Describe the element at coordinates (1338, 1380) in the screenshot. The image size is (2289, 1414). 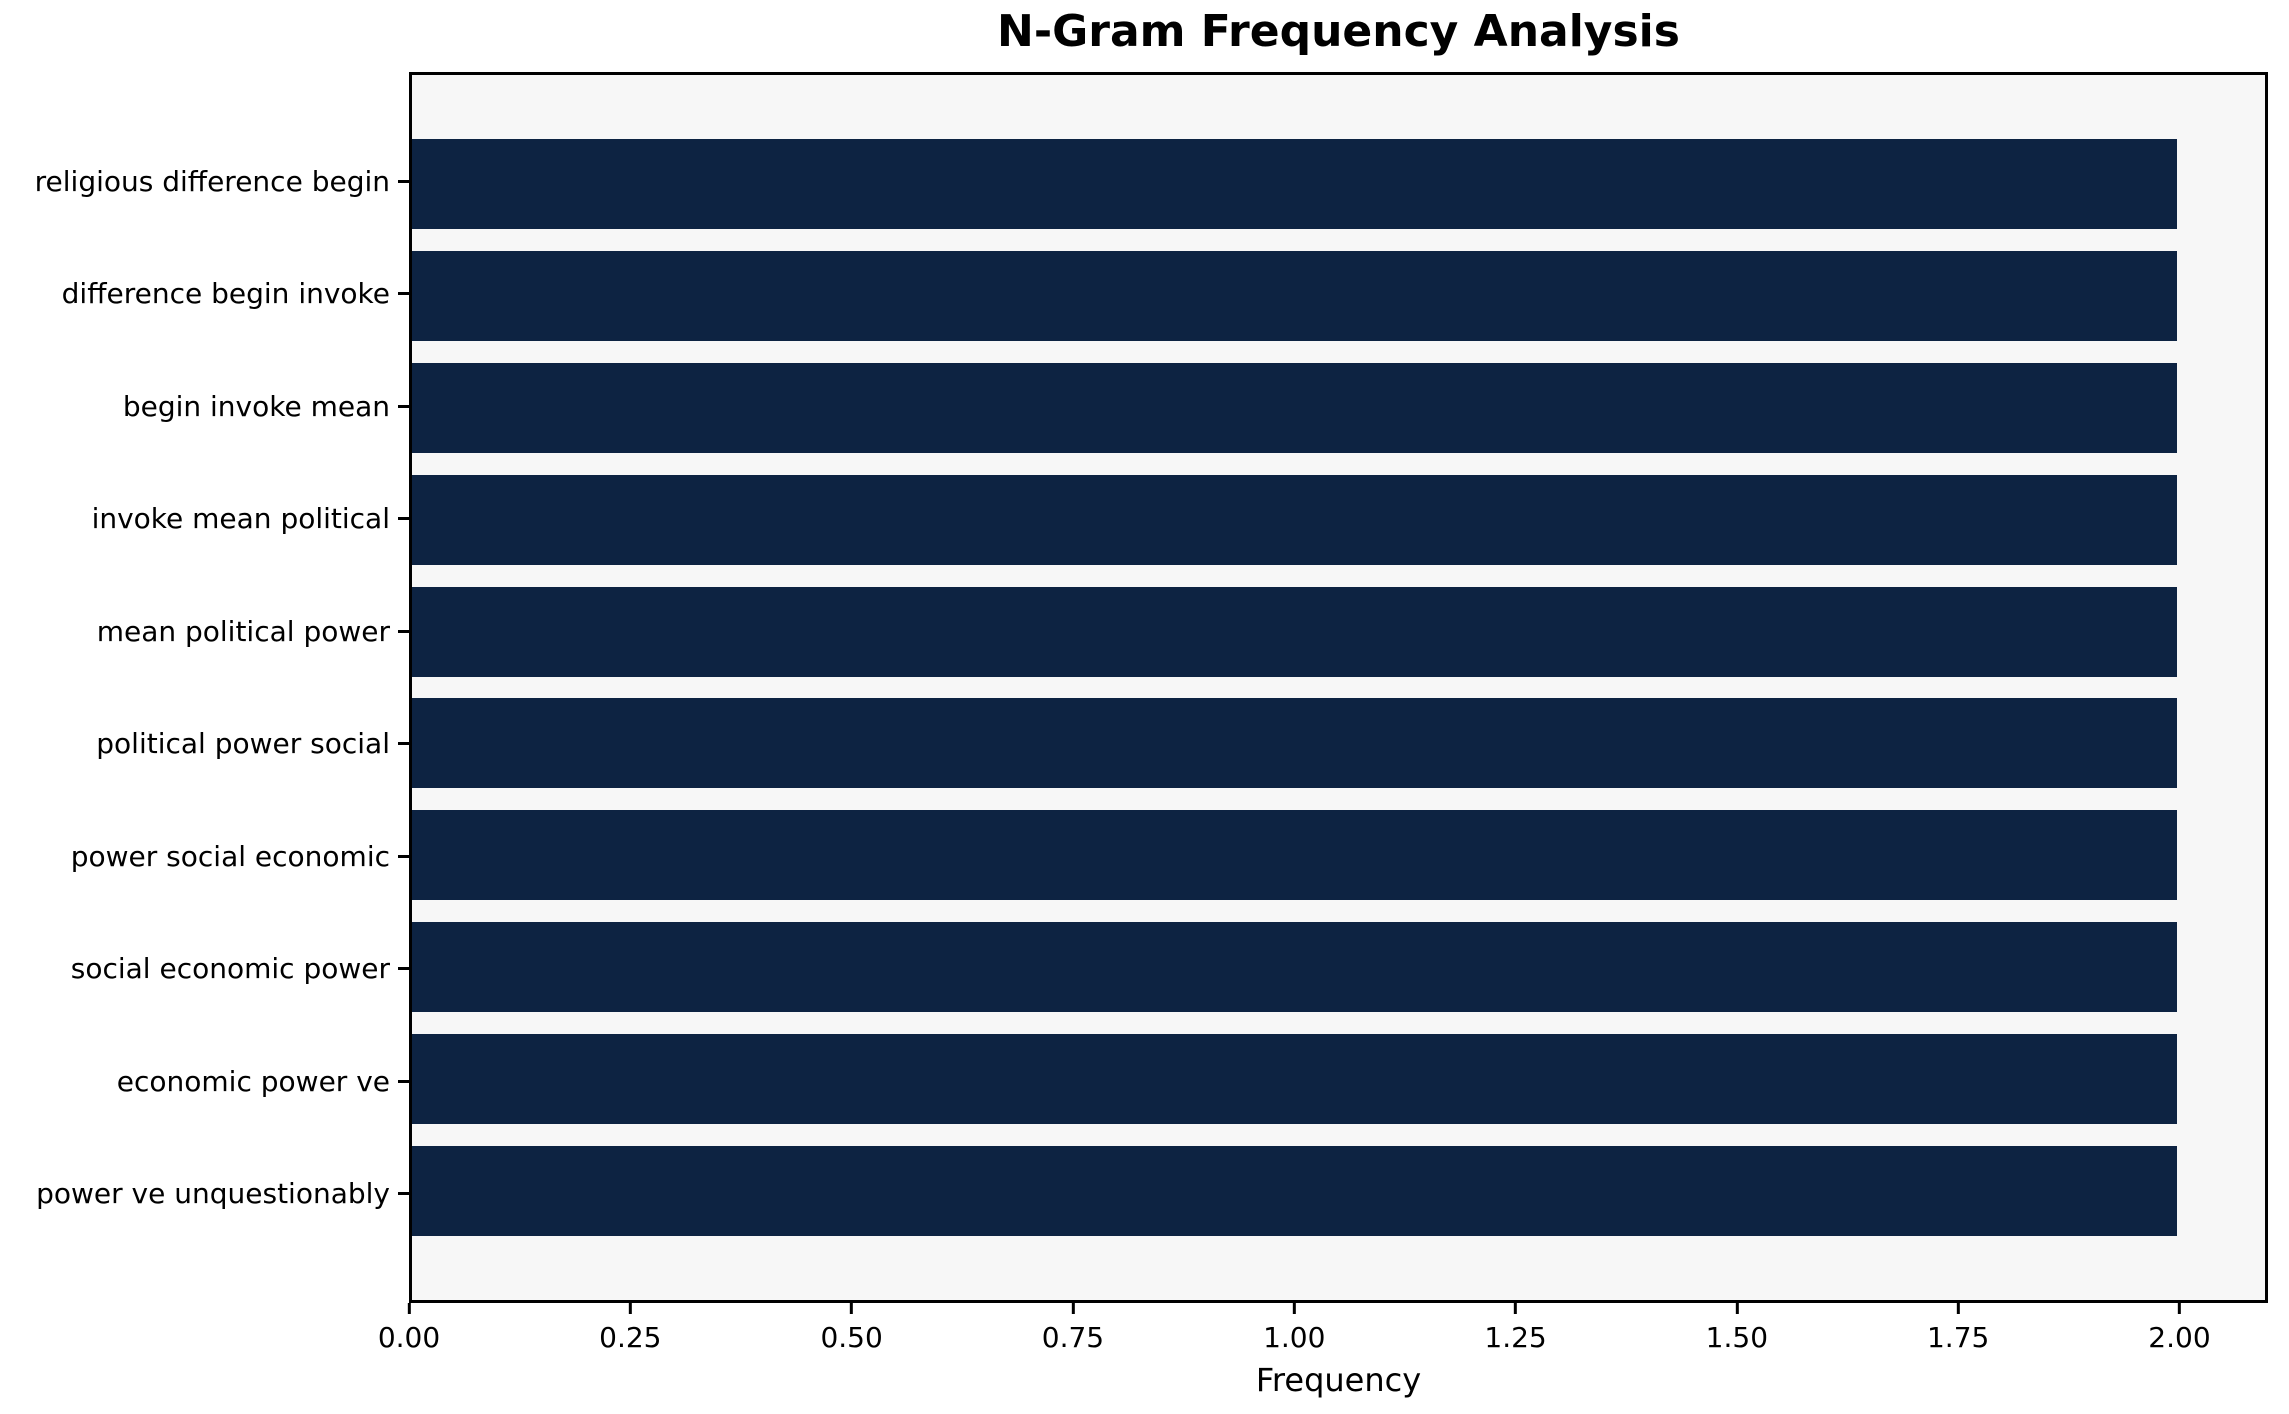
I see `x-axis-title: Frequency` at that location.